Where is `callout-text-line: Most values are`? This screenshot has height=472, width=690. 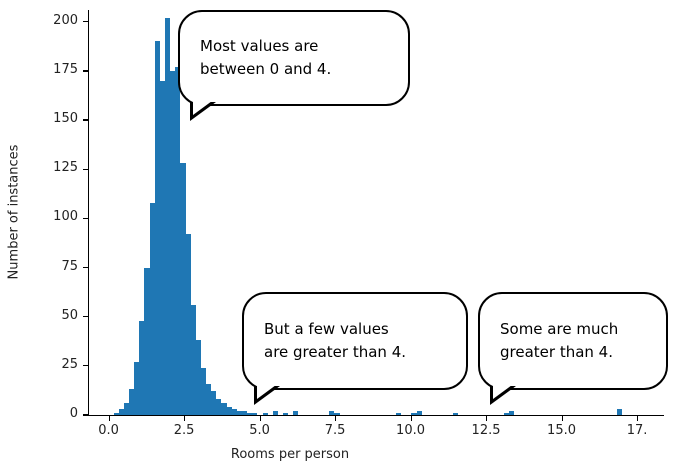
callout-text-line: Most values are is located at coordinates (259, 45).